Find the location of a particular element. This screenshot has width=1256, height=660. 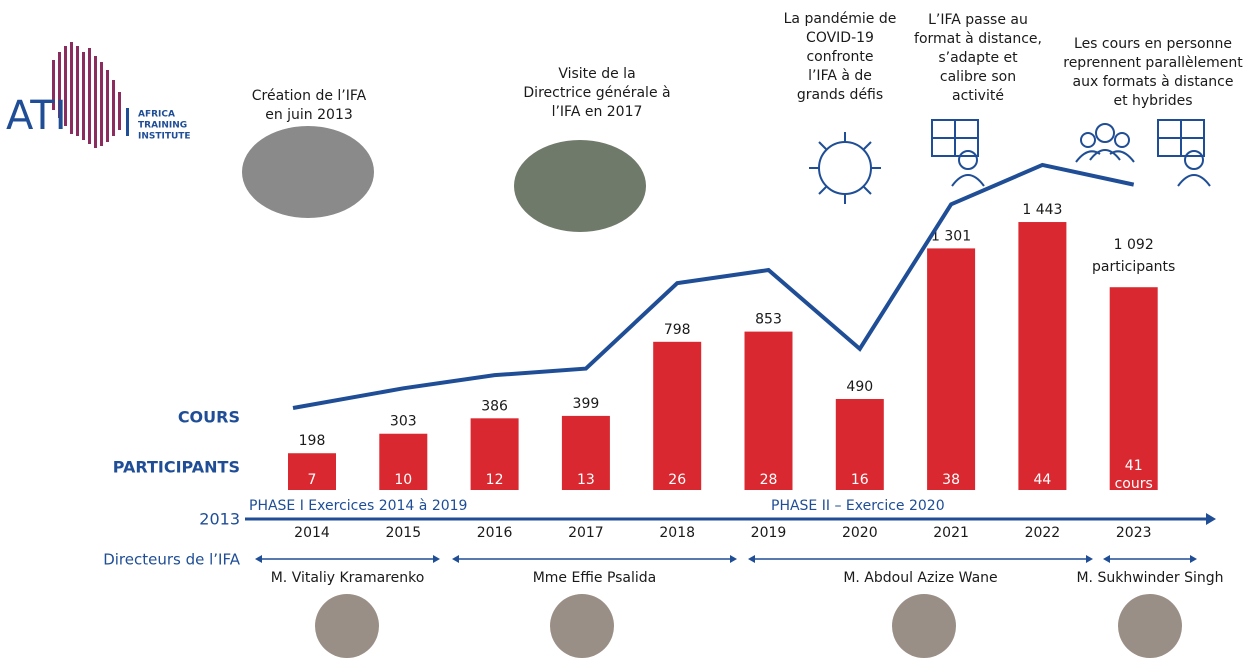

annotation: Création de l’IFA is located at coordinates (309, 96).